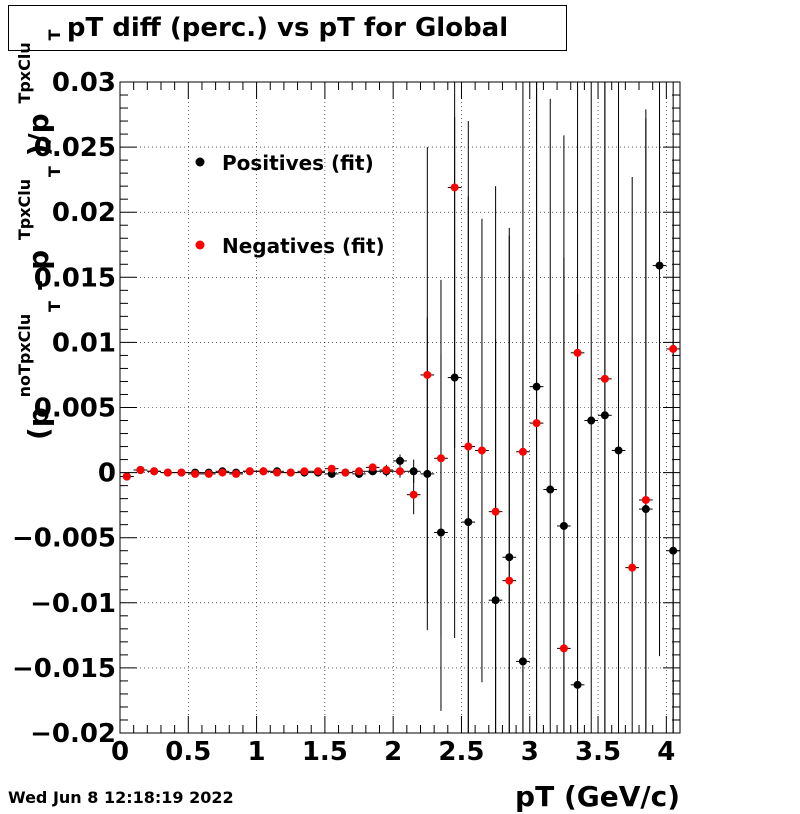 The width and height of the screenshot is (800, 814). I want to click on chart-title-box: pT diff (perc.) vs pT for Global, so click(287, 28).